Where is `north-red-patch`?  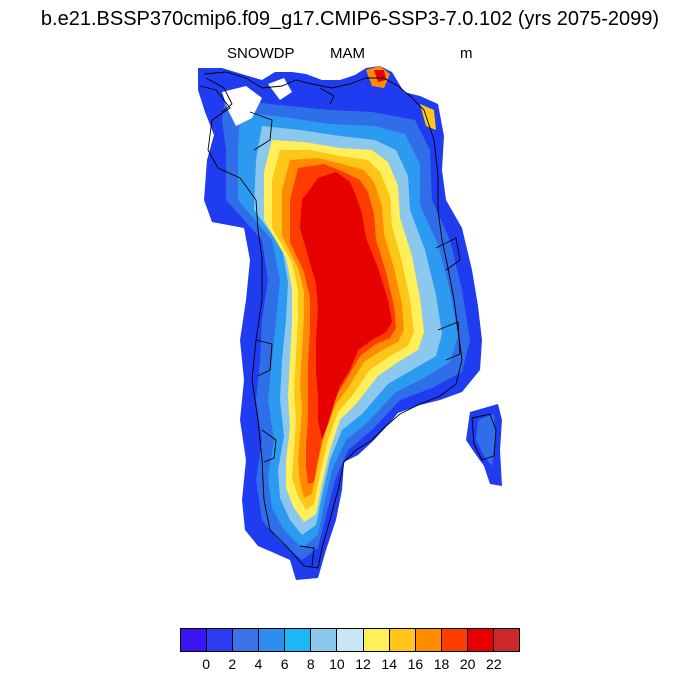
north-red-patch is located at coordinates (380, 76).